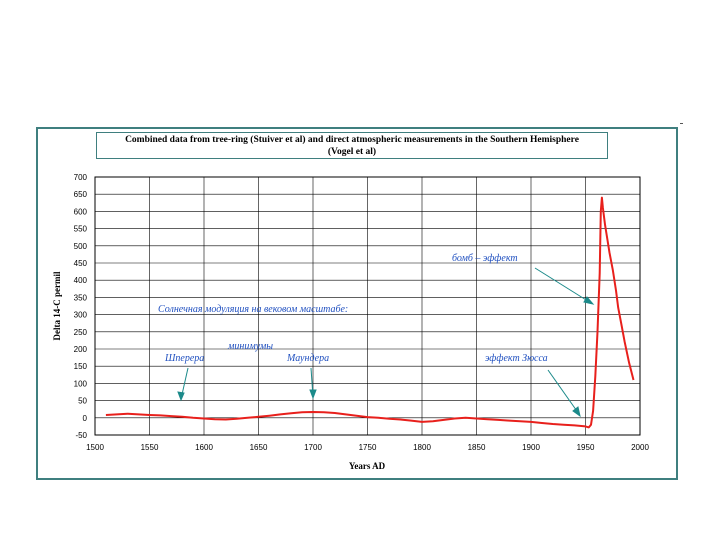 The image size is (720, 540). I want to click on x-axis-label: Years AD, so click(367, 466).